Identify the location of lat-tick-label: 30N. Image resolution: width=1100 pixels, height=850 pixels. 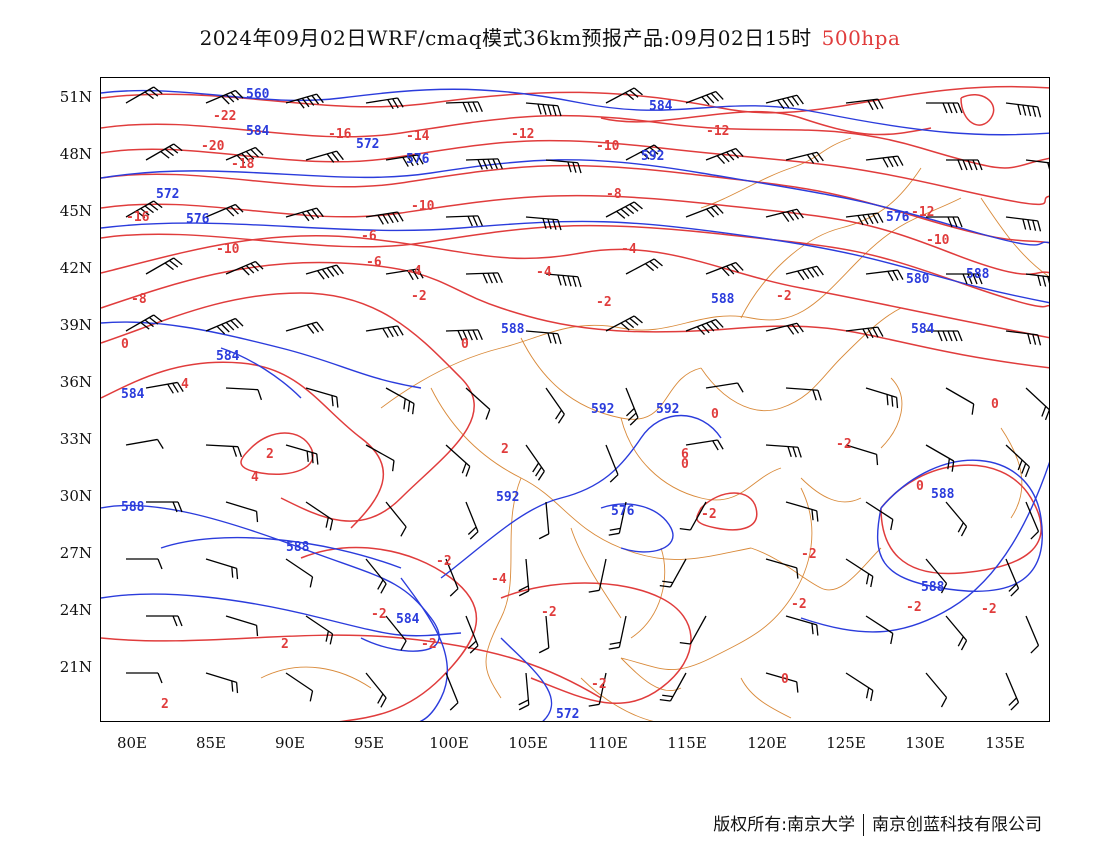
(75, 496).